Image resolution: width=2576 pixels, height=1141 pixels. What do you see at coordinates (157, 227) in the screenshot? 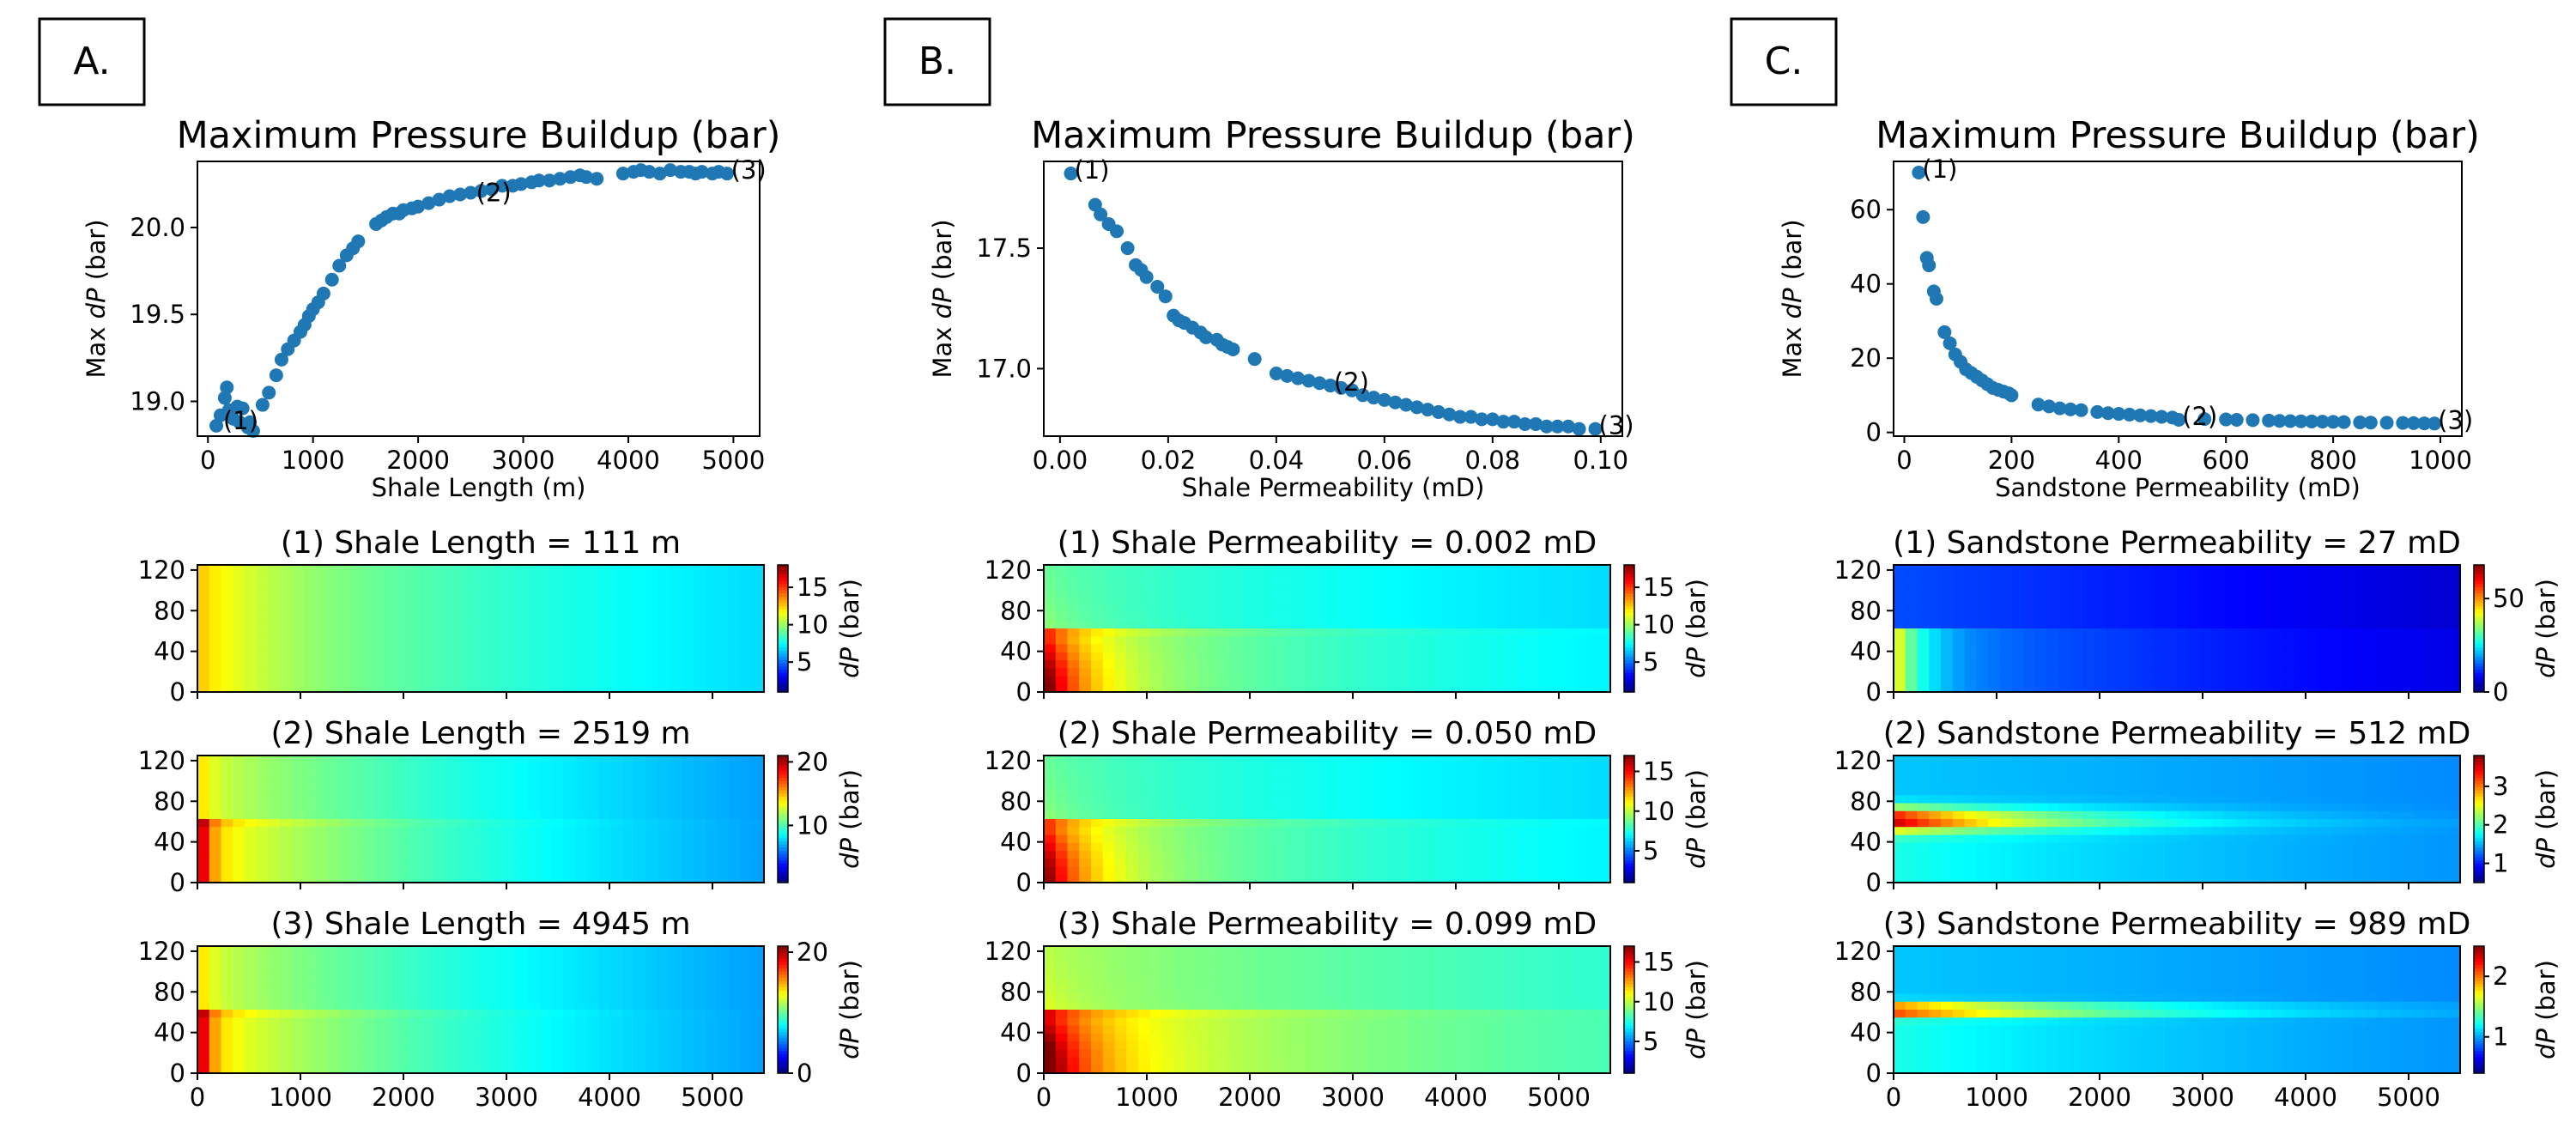
I see `y-tick-label: 20.0` at bounding box center [157, 227].